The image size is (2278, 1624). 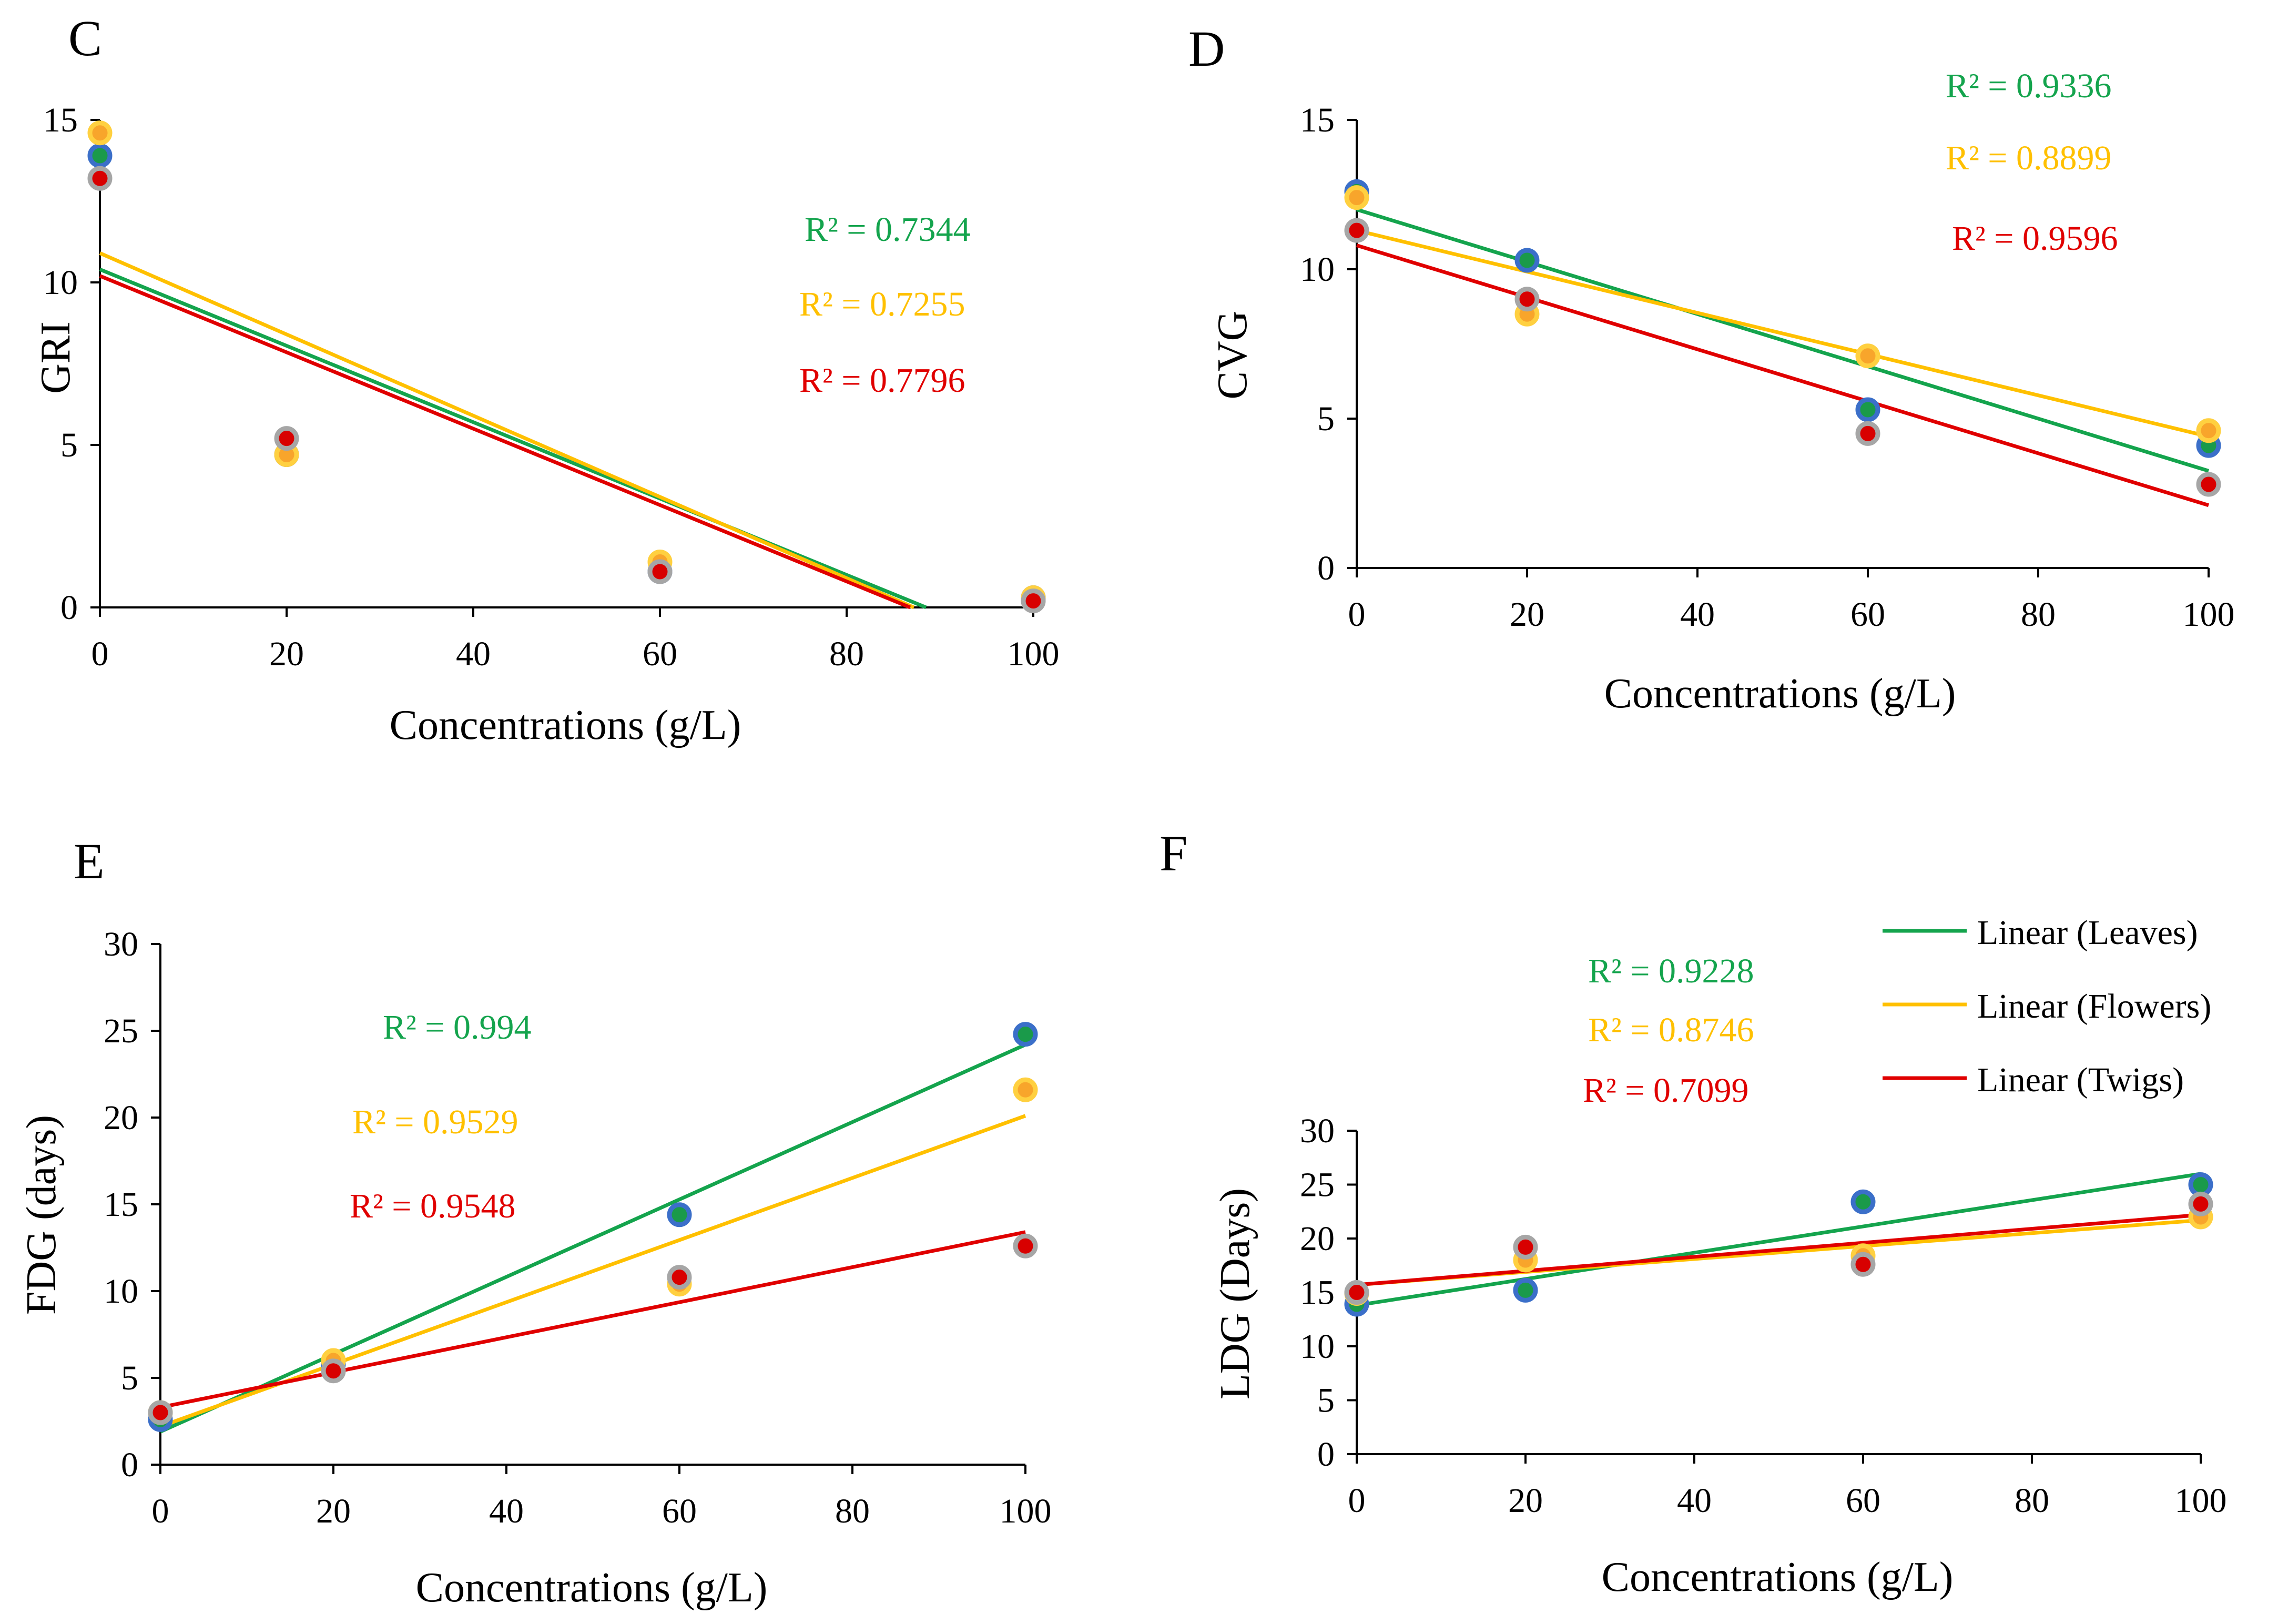 What do you see at coordinates (846, 654) in the screenshot?
I see `panel-c-x-tick-label: 80` at bounding box center [846, 654].